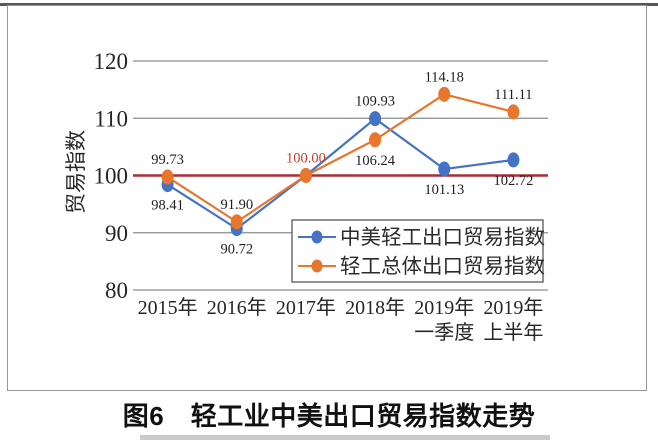 Image resolution: width=658 pixels, height=440 pixels. Describe the element at coordinates (116, 233) in the screenshot. I see `svg-text: 90` at that location.